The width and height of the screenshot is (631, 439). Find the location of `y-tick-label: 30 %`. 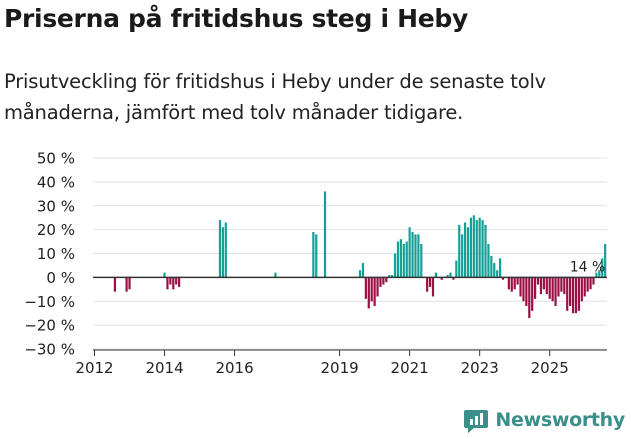

y-tick-label: 30 % is located at coordinates (56, 206).